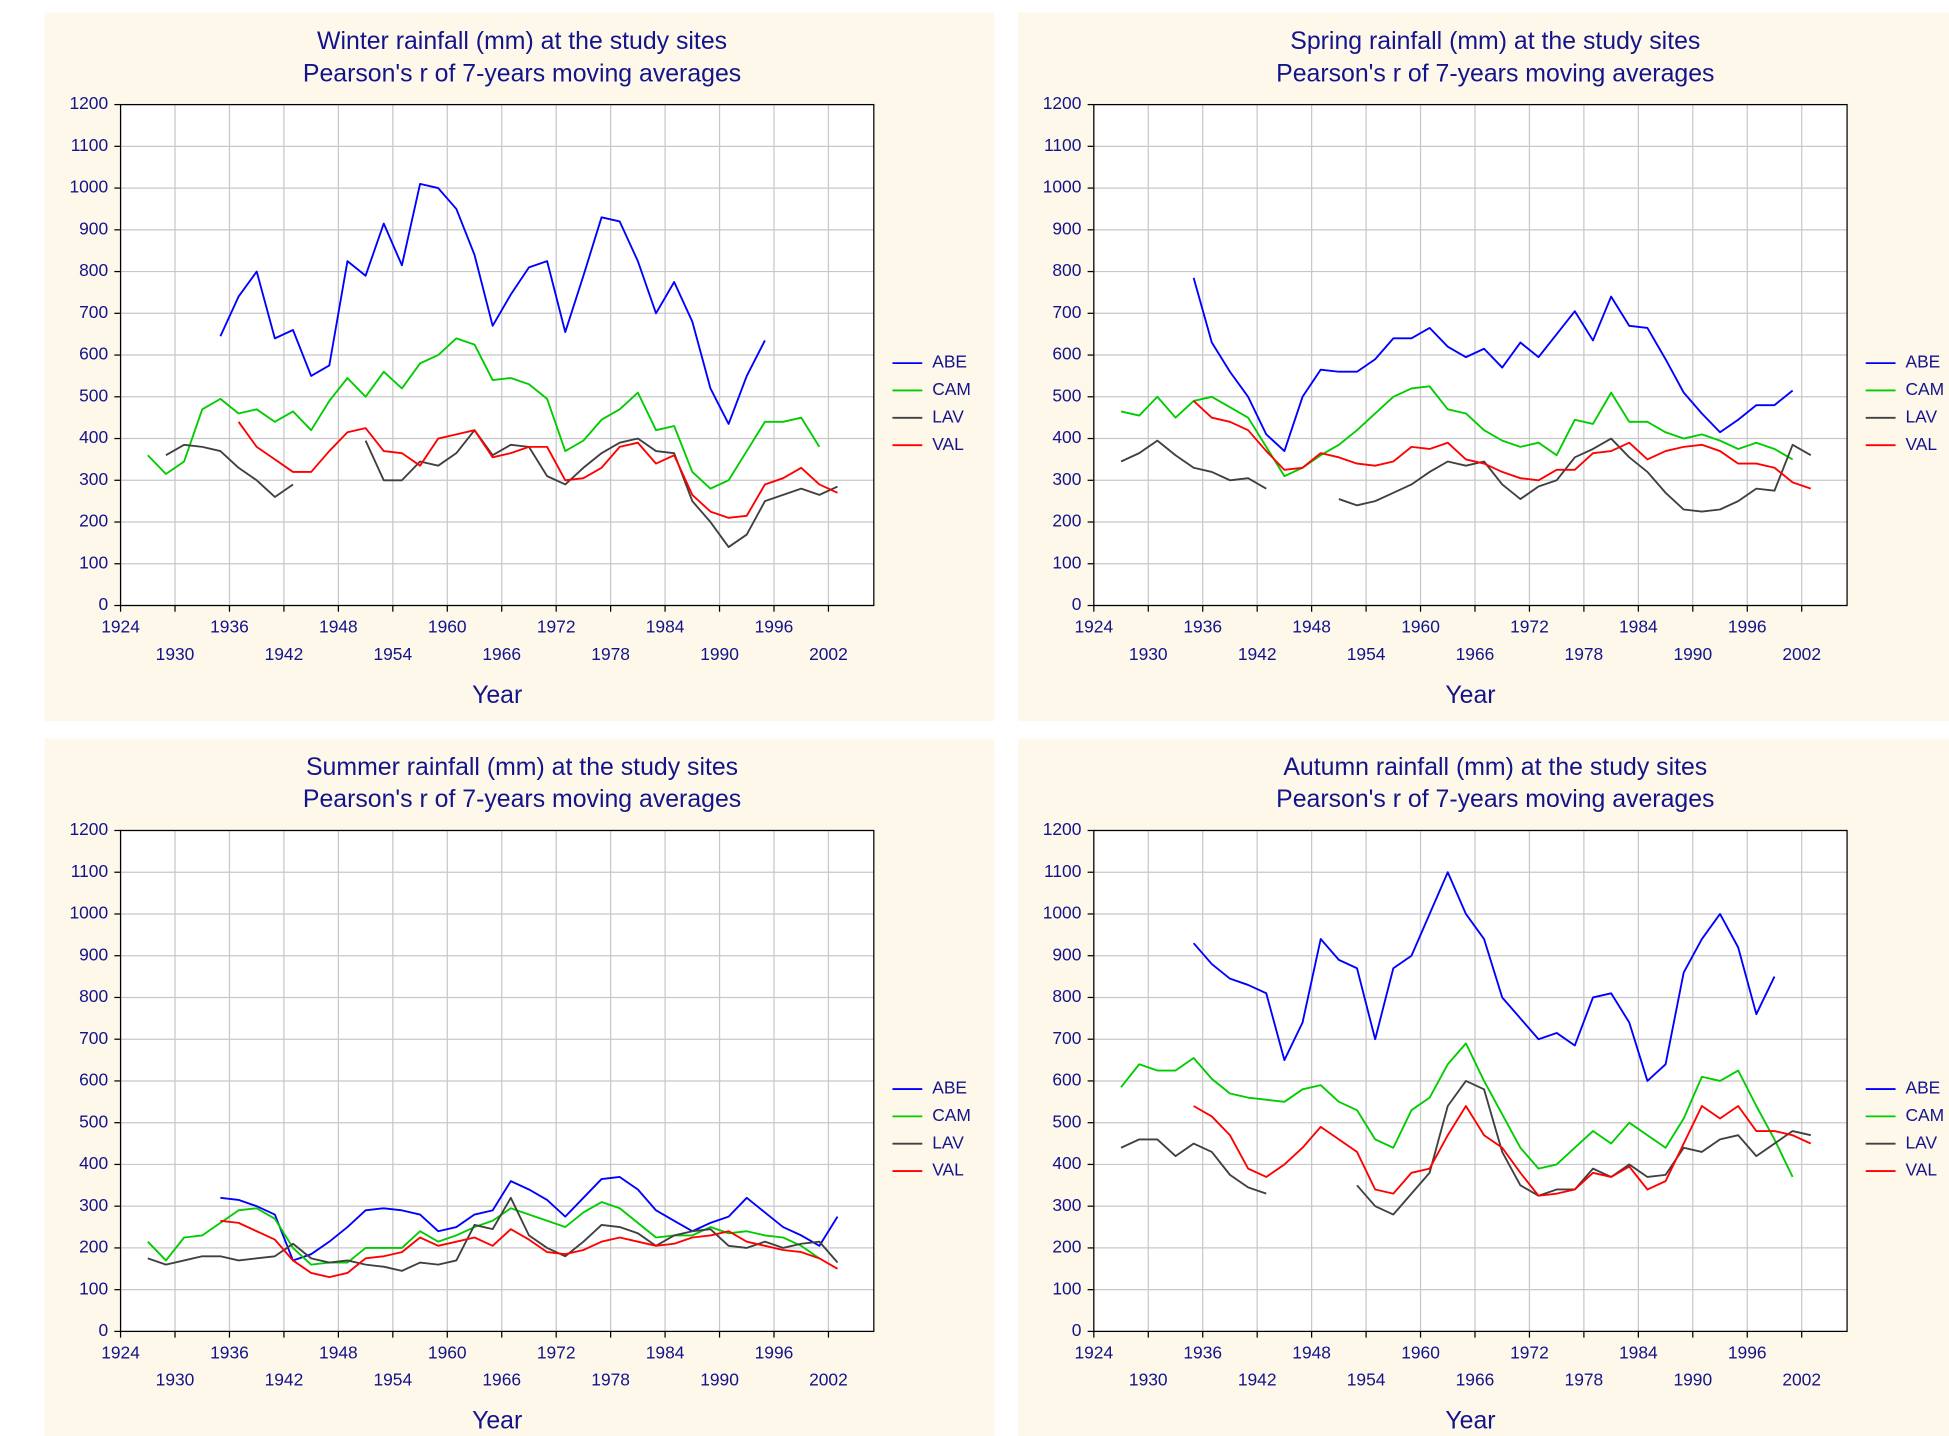  Describe the element at coordinates (1093, 626) in the screenshot. I see `x-tick-label: 1924` at that location.